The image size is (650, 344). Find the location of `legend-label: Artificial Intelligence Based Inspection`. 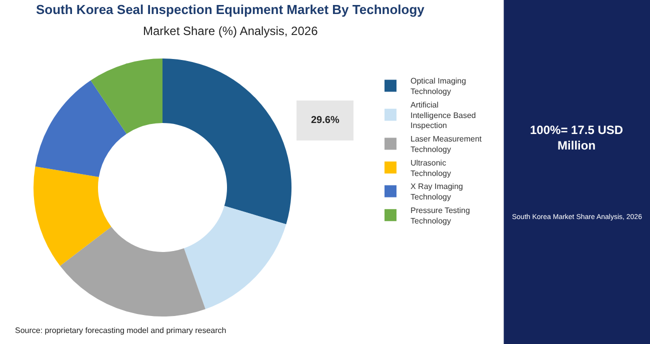

legend-label: Artificial Intelligence Based Inspection is located at coordinates (443, 115).